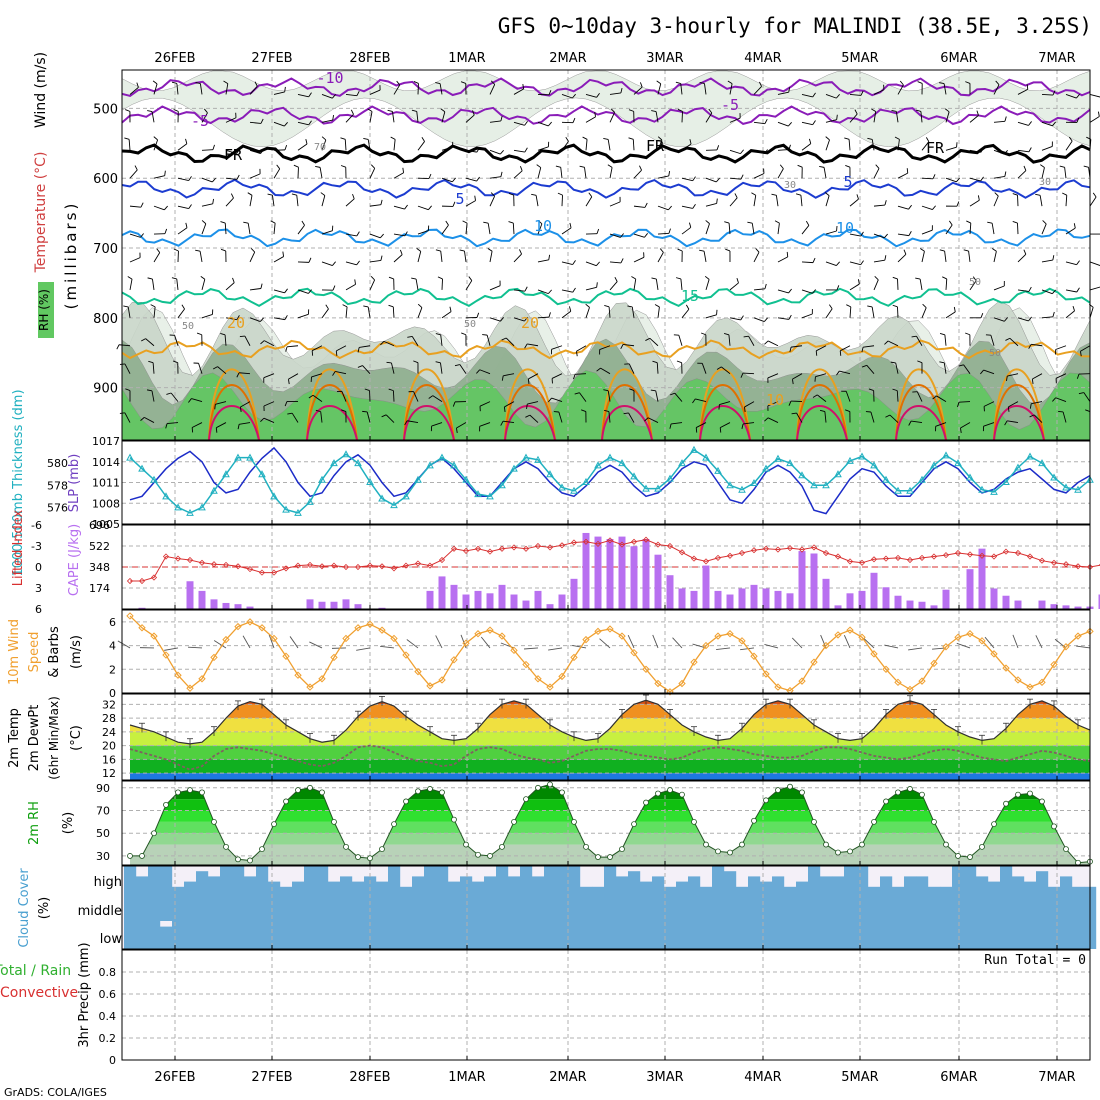 Image resolution: width=1100 pixels, height=1100 pixels. Describe the element at coordinates (99, 525) in the screenshot. I see `cape-tick-label: 696` at that location.